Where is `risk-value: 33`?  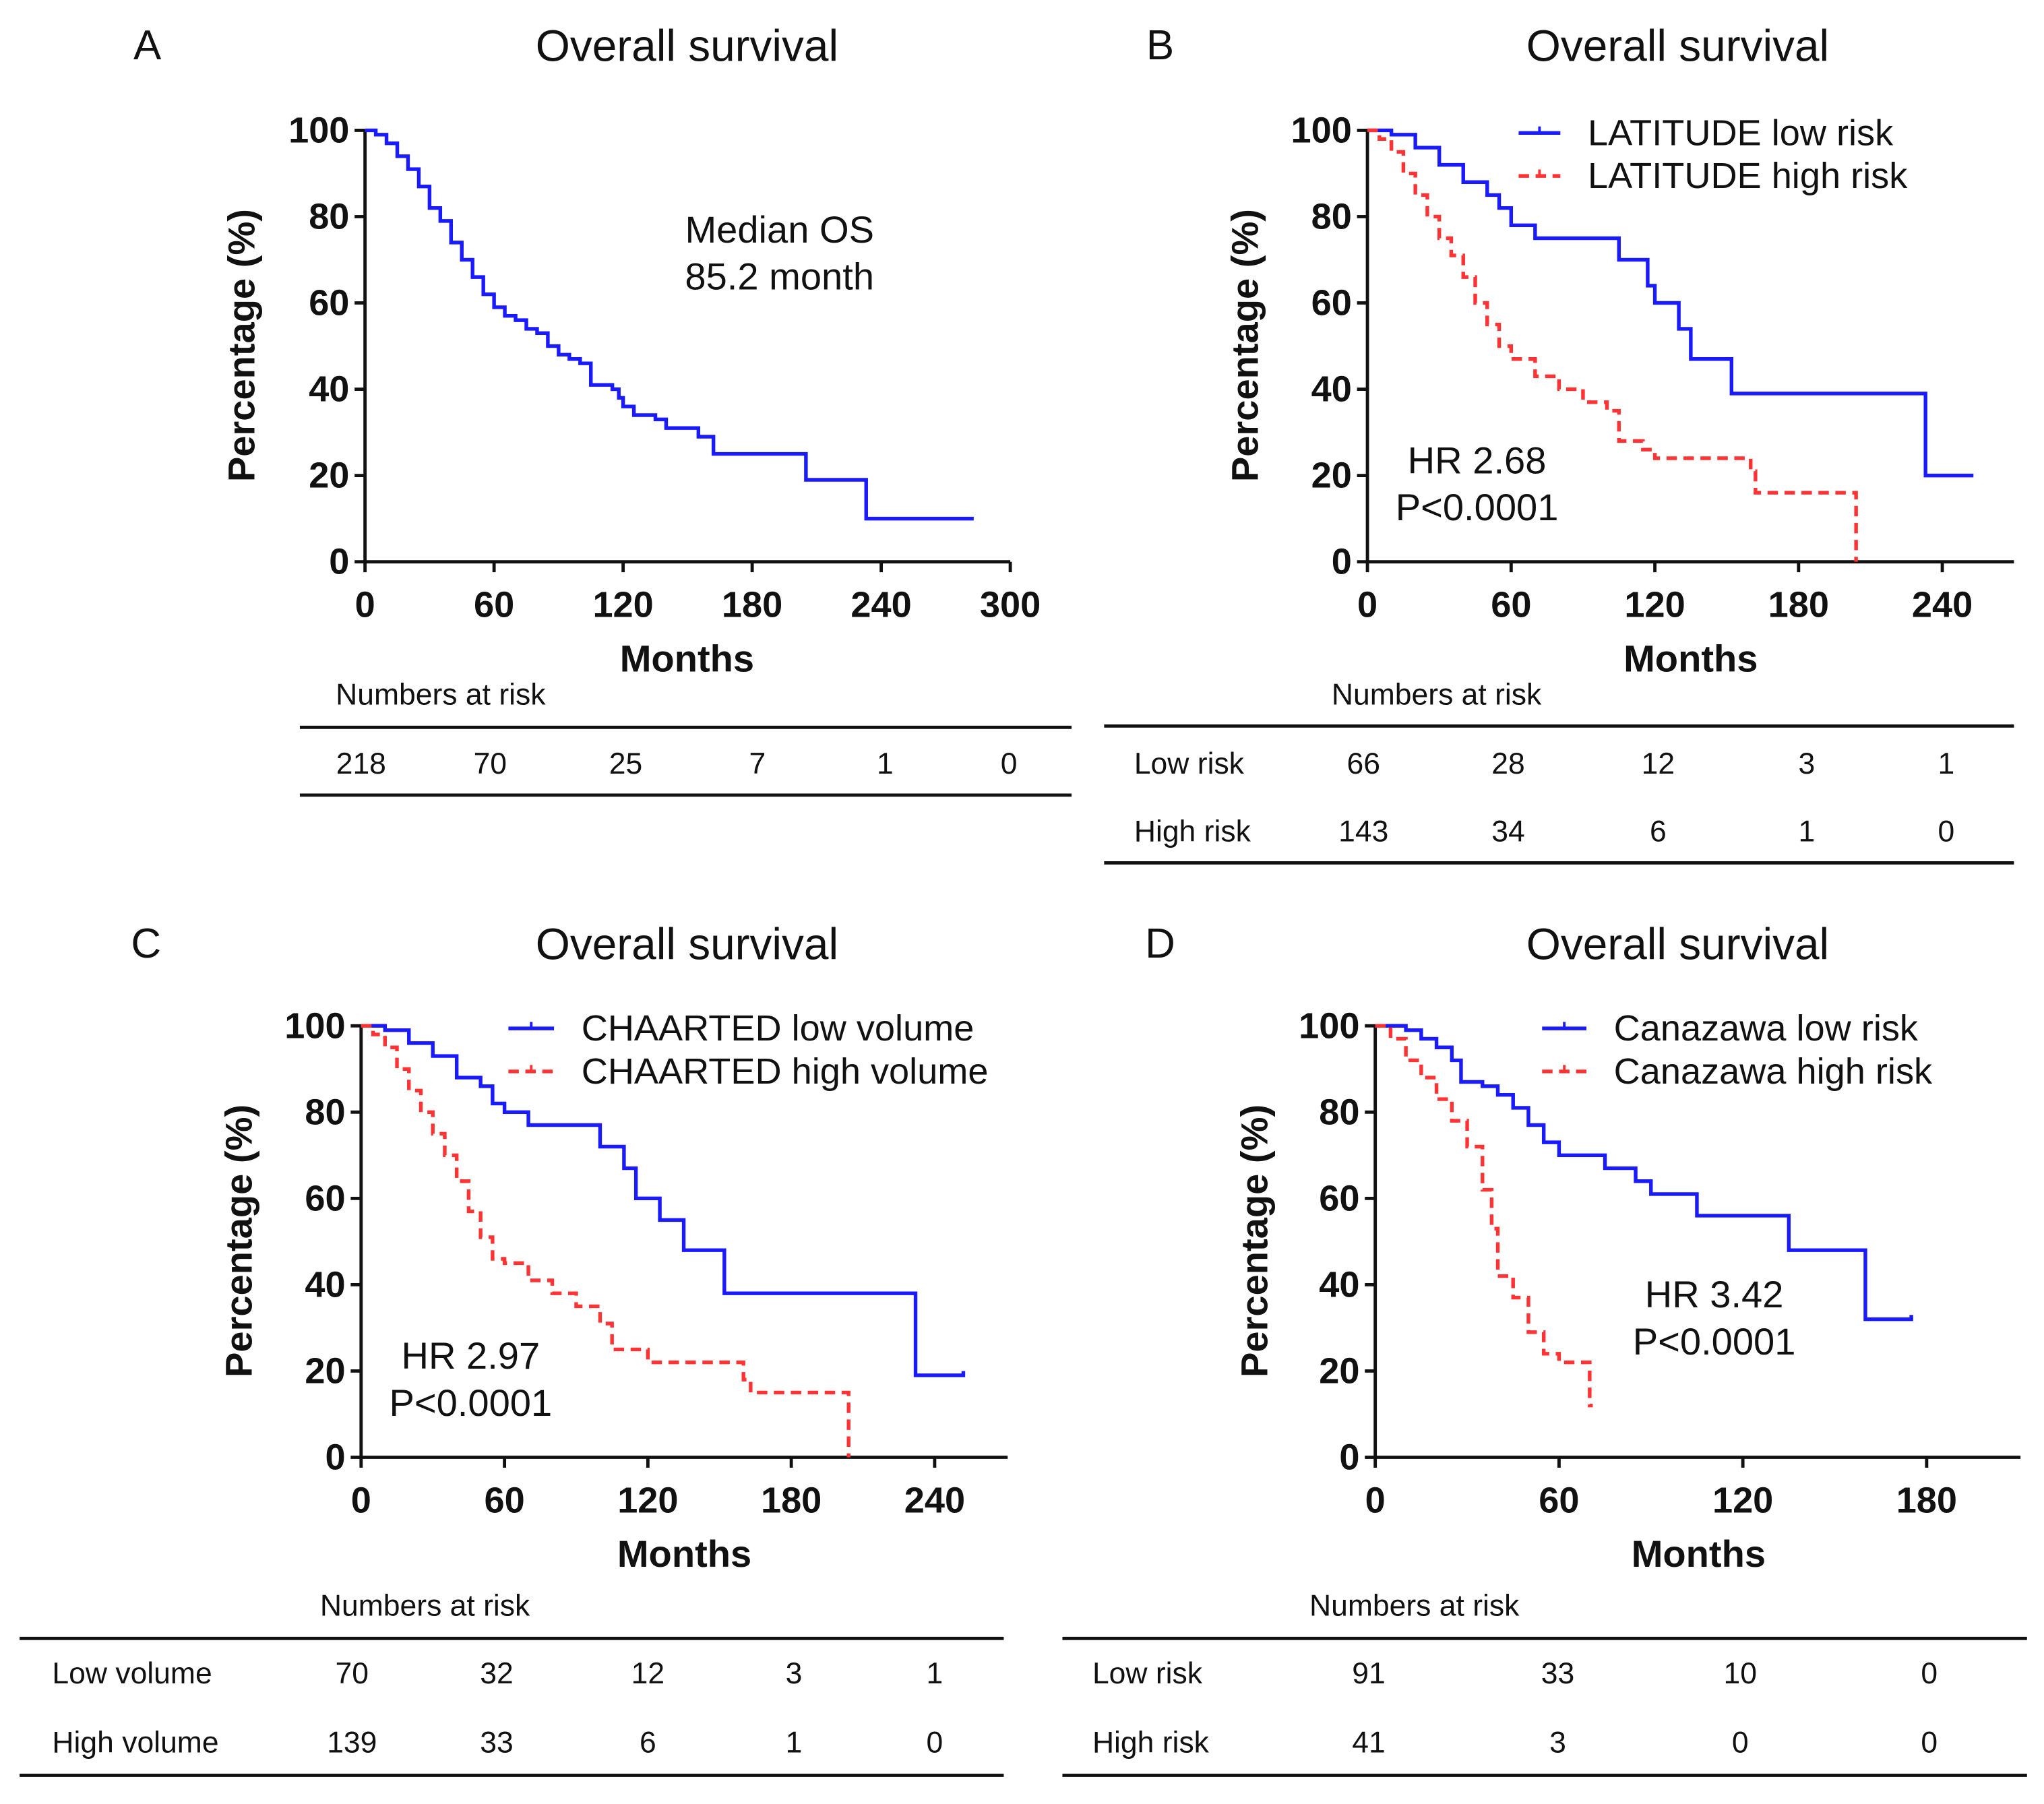 risk-value: 33 is located at coordinates (1557, 1673).